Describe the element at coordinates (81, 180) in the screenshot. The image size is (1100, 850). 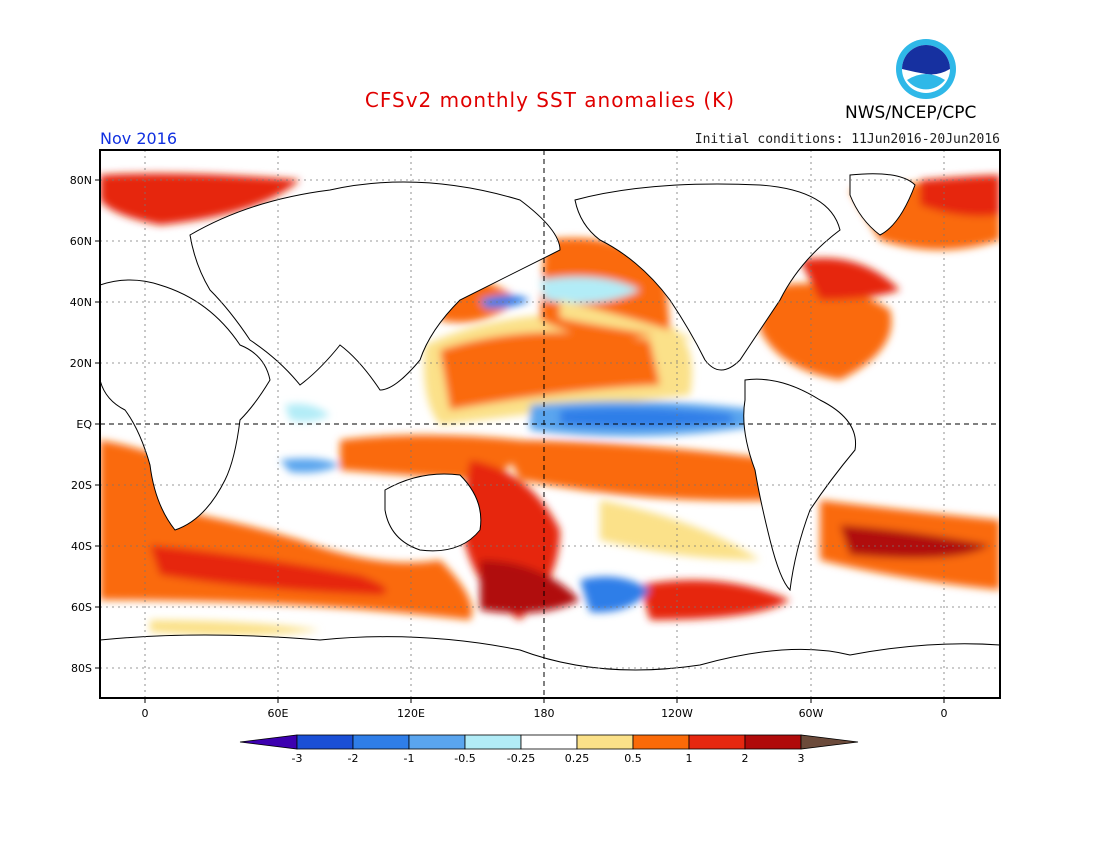
I see `lat-label: 80N` at that location.